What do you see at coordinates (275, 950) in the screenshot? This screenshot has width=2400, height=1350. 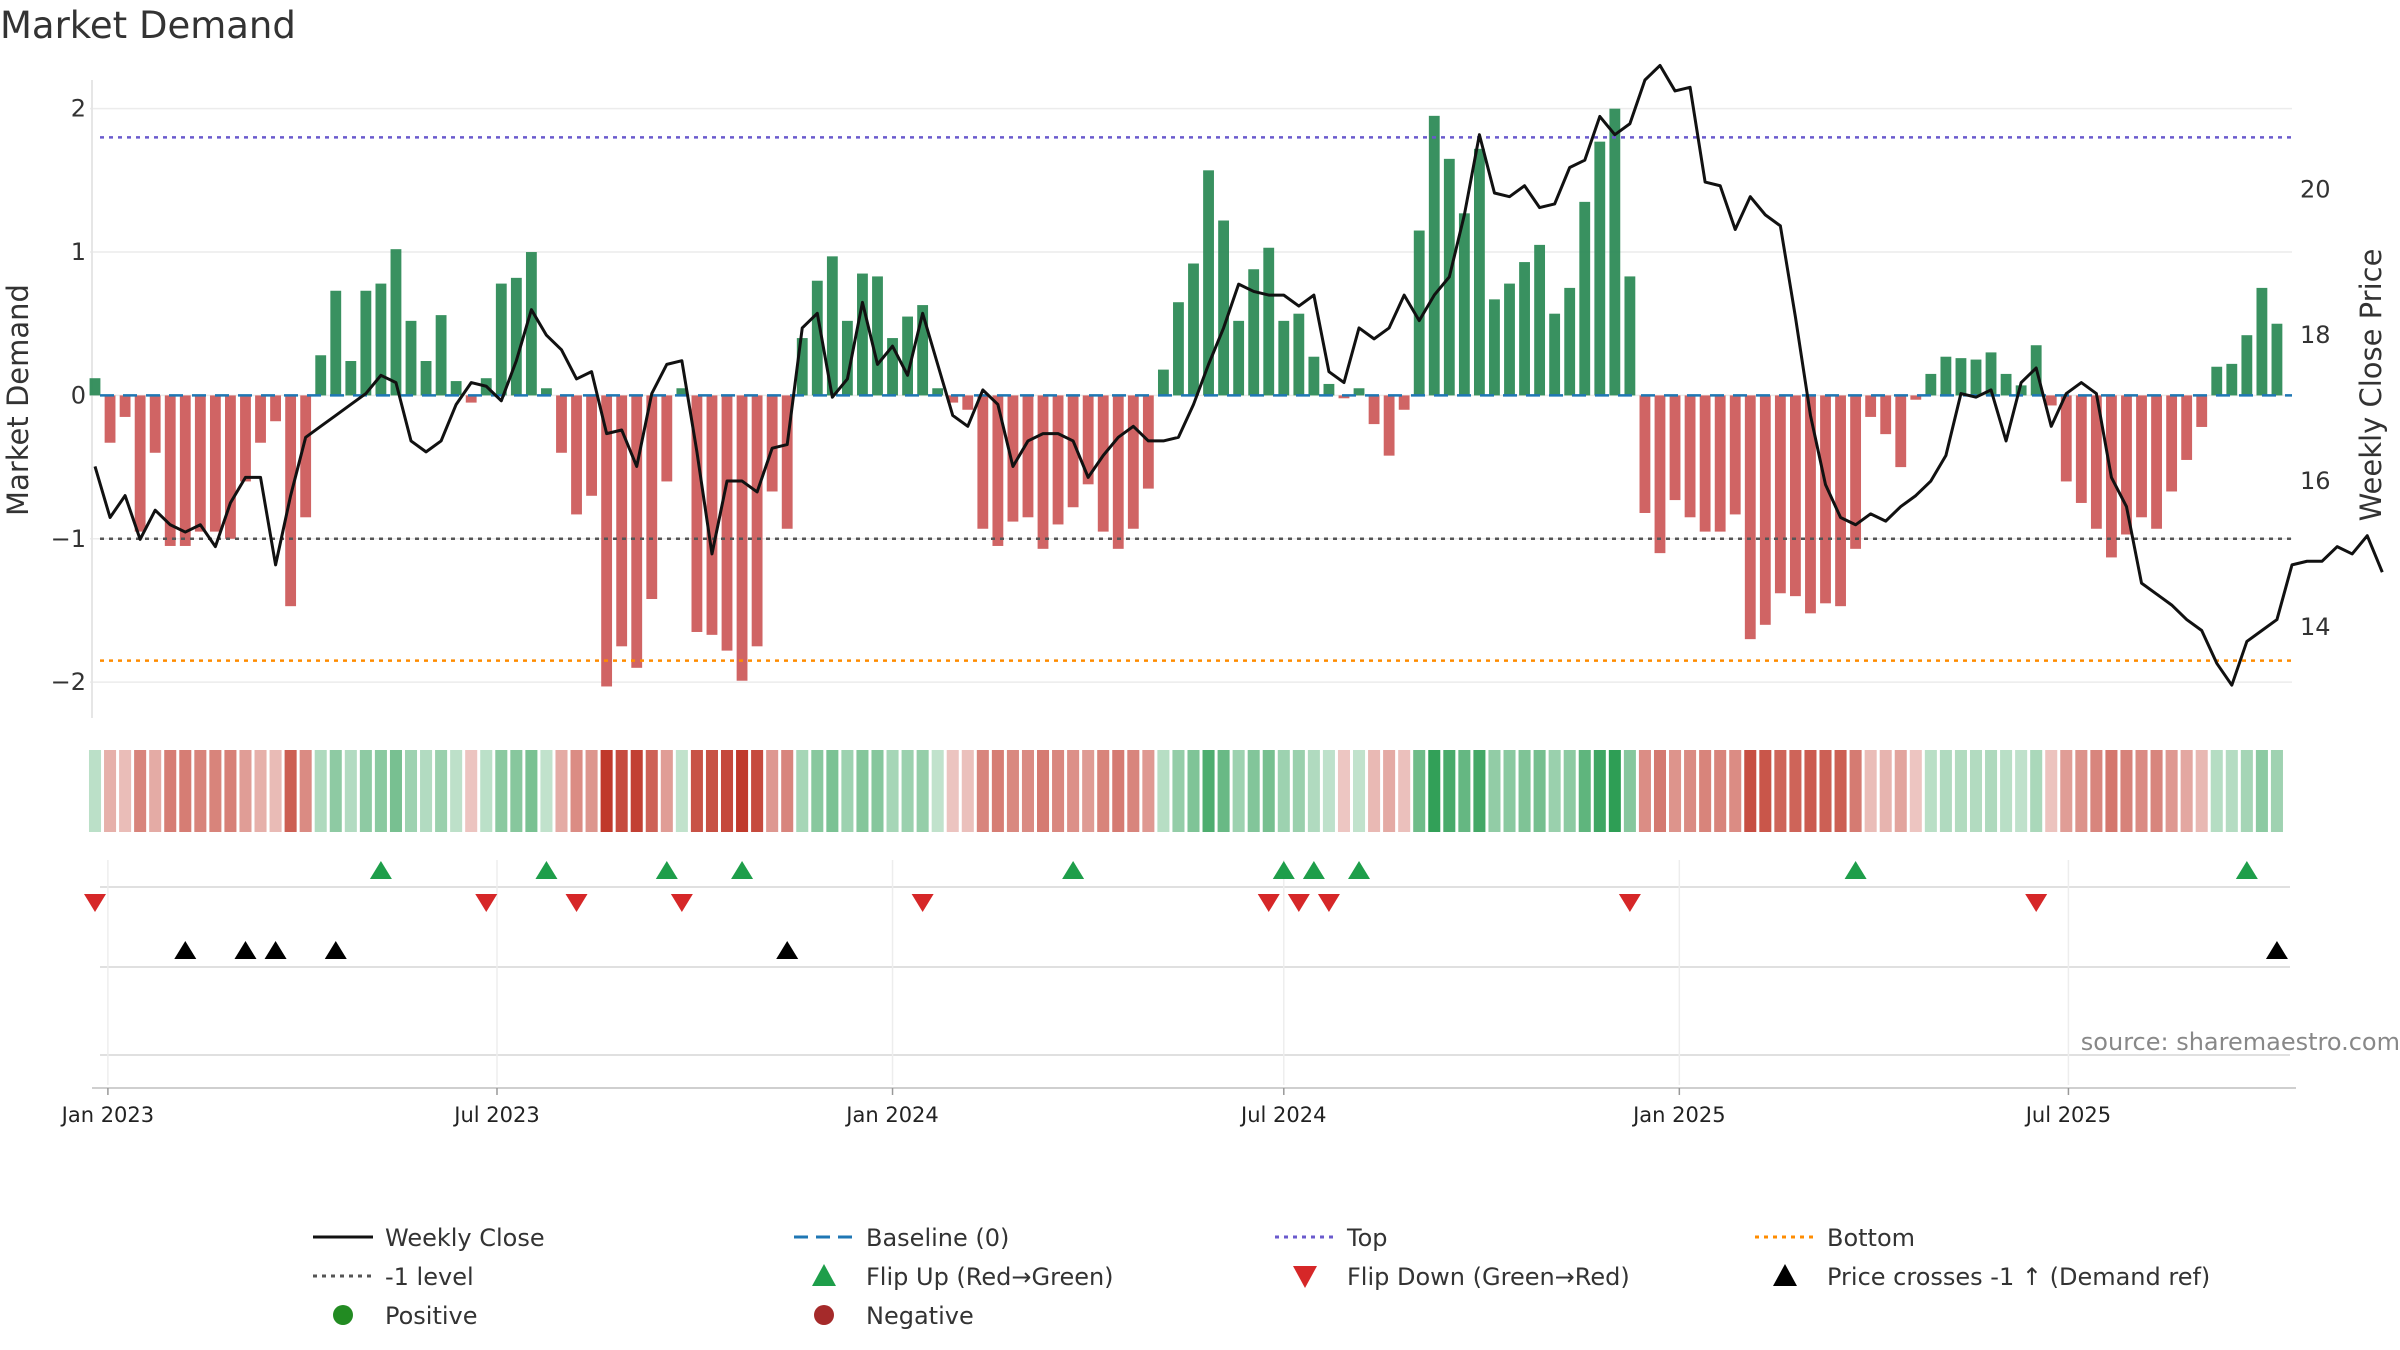 I see `price-cross-marker` at bounding box center [275, 950].